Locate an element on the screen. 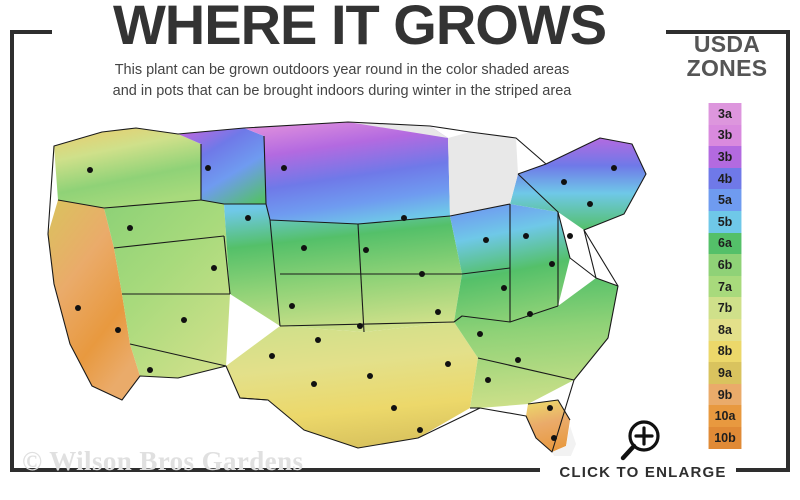  legend-swatch-9a-12: 9a is located at coordinates (725, 373).